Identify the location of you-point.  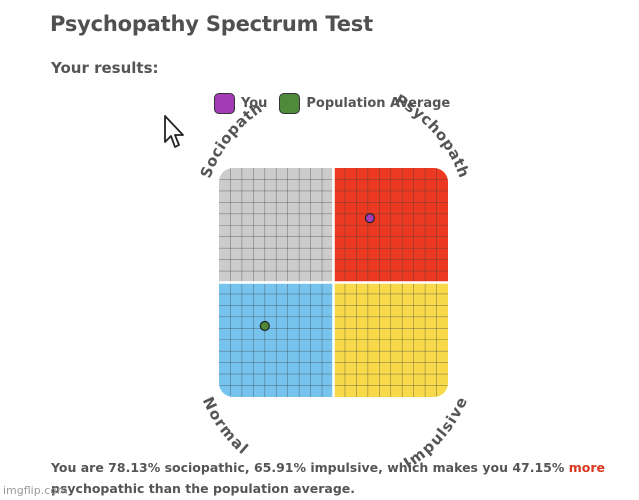
(369, 218).